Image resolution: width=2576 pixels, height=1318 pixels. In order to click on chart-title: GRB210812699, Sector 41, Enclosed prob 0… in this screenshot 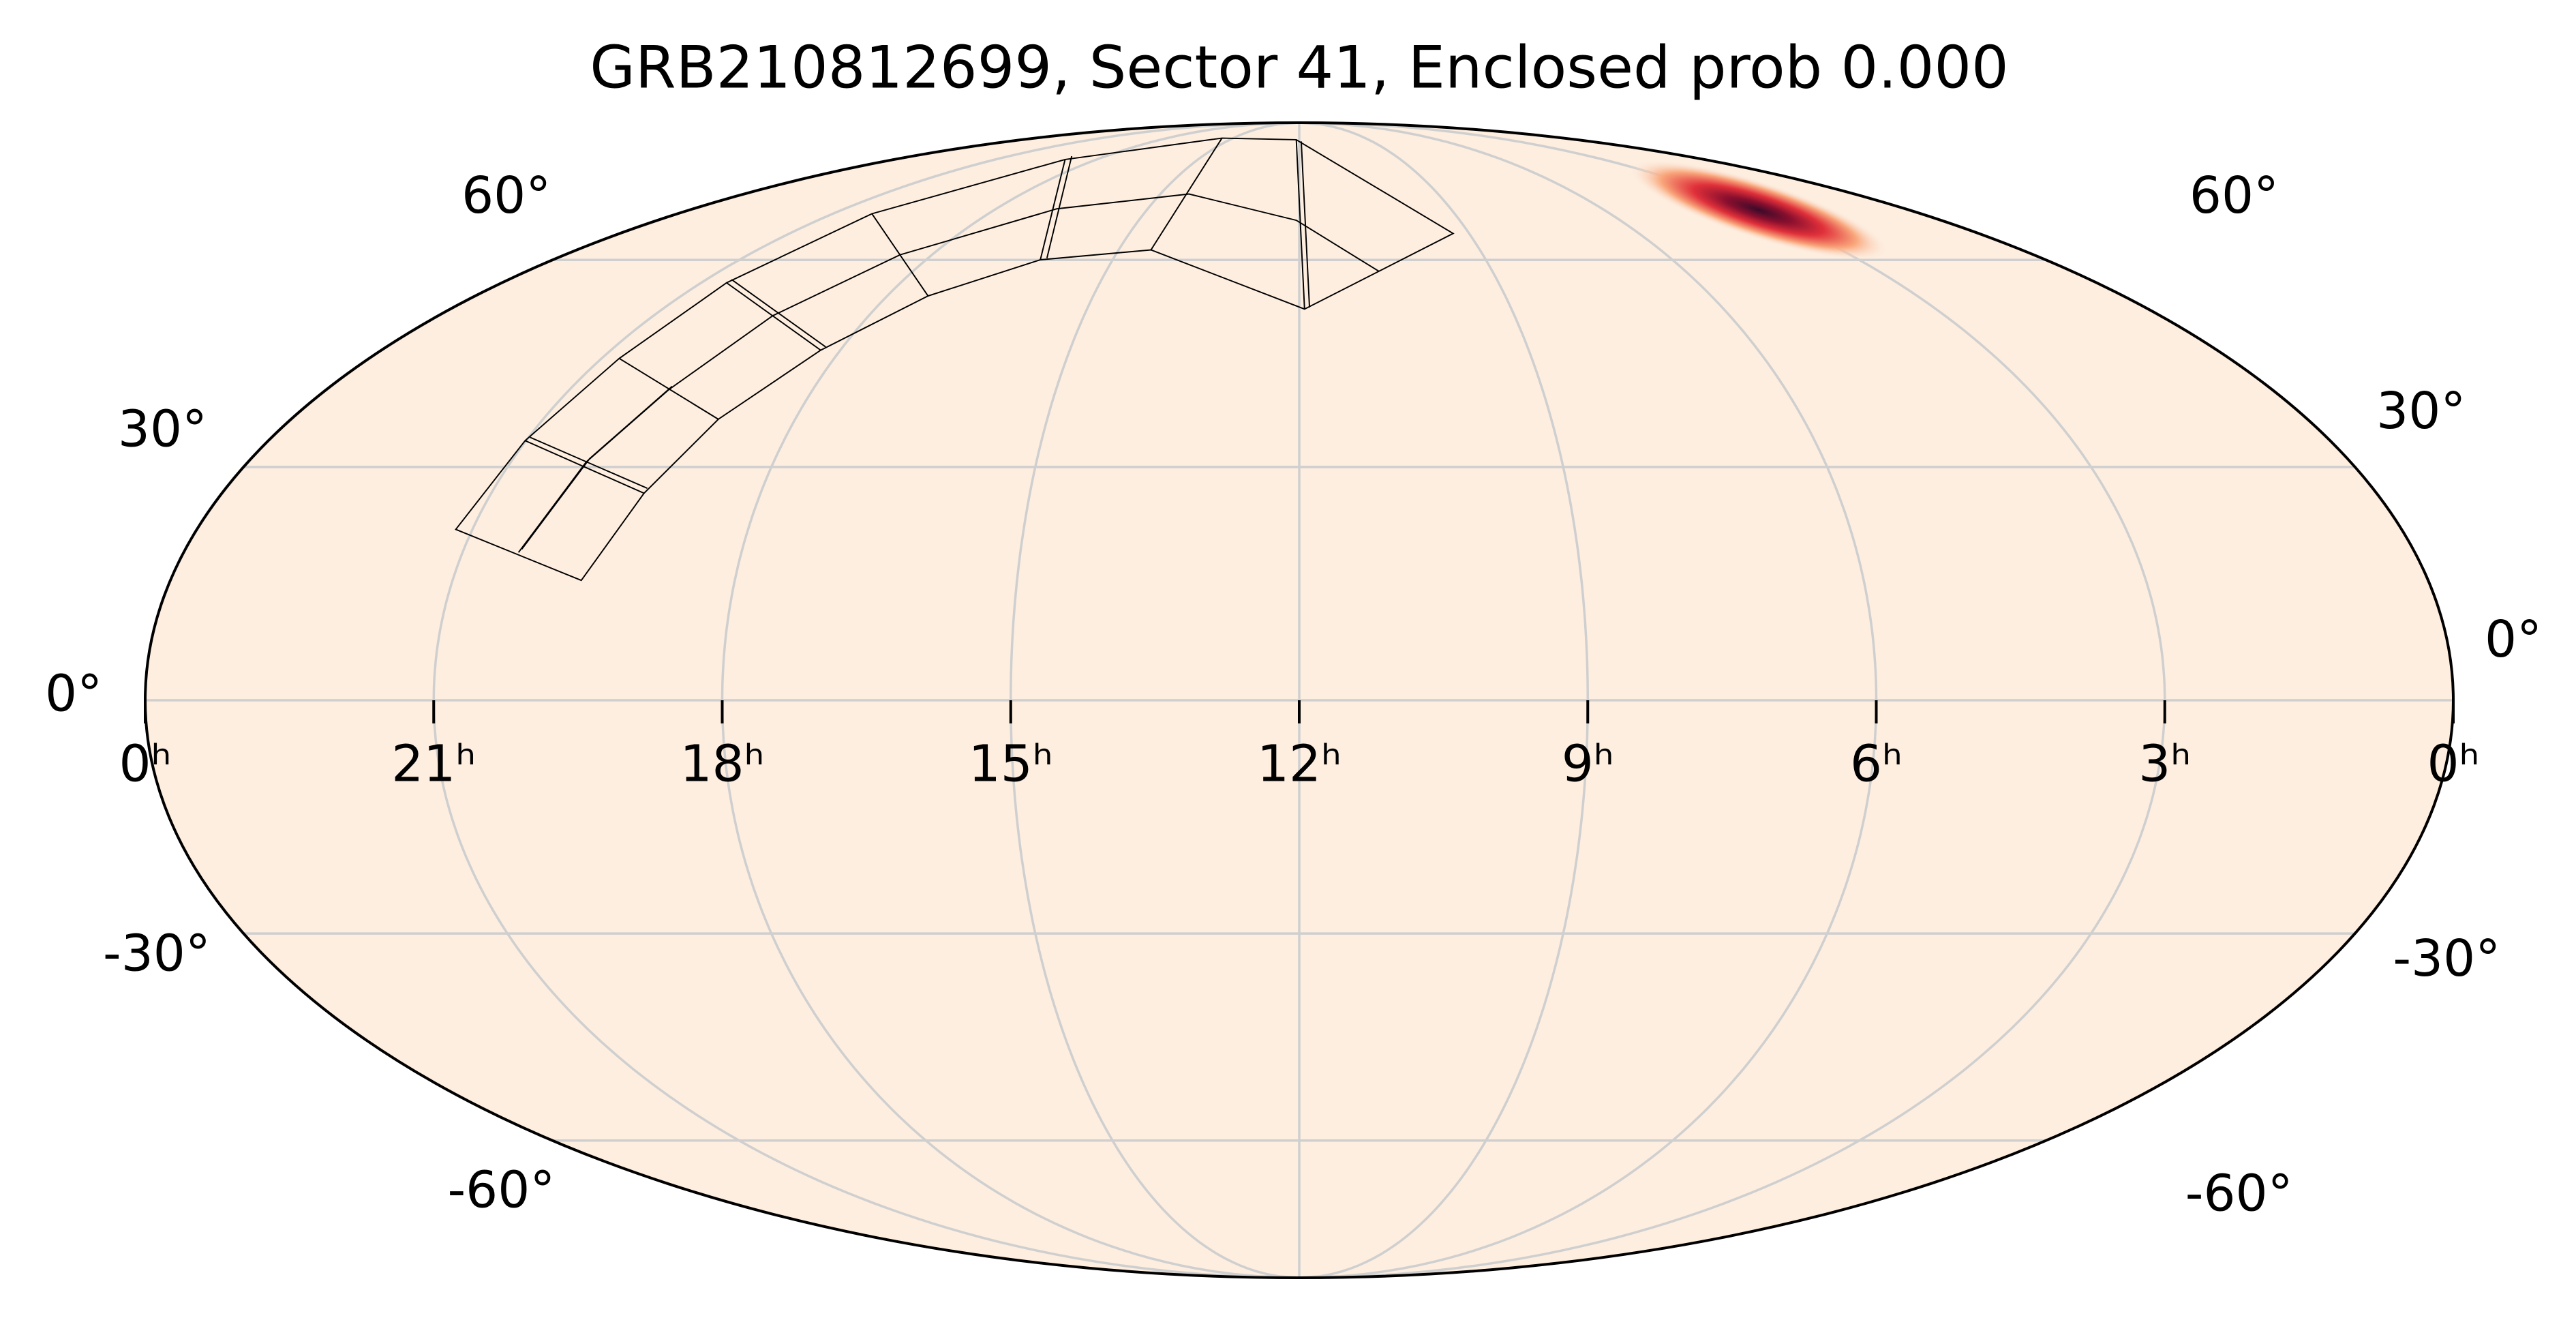, I will do `click(1300, 67)`.